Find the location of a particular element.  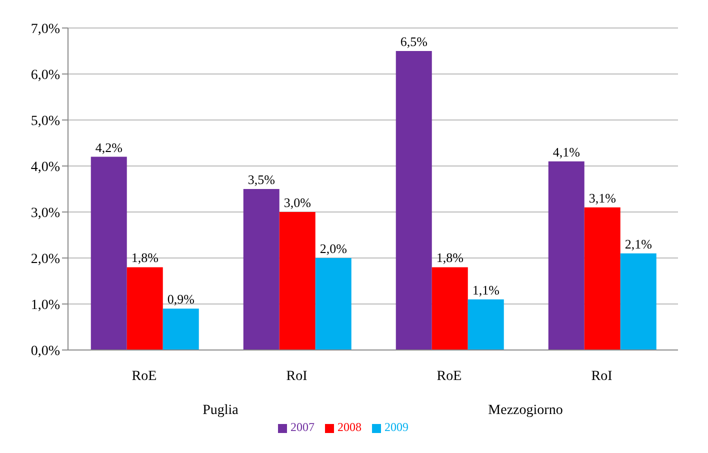

data-label: 2,0% is located at coordinates (334, 248).